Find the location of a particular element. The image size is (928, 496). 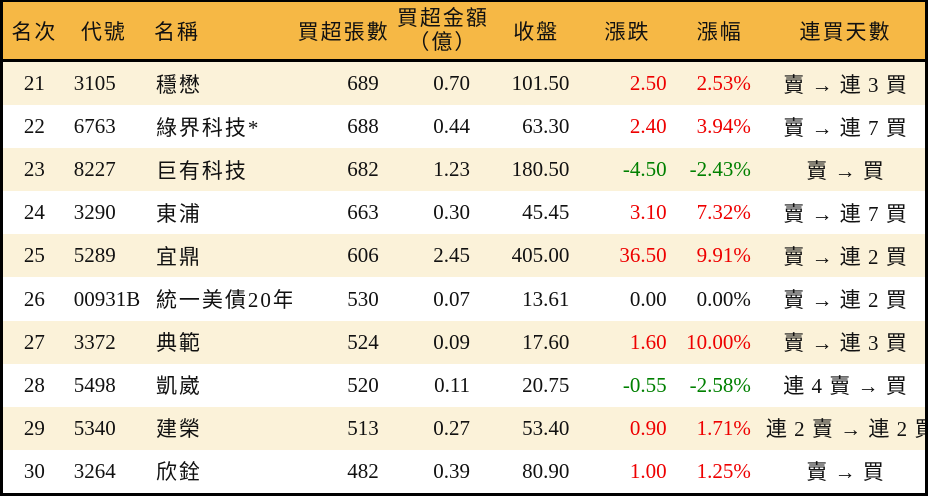

cell-stock-name: 欣銓 is located at coordinates (217, 472).